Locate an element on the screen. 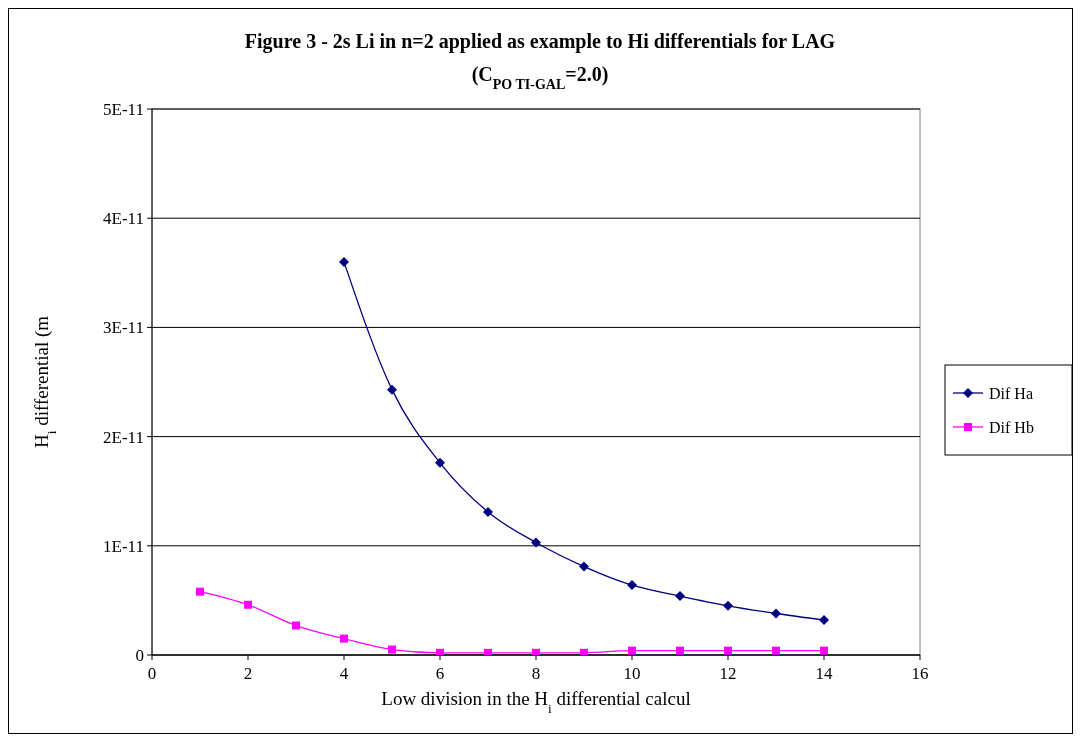 The image size is (1081, 742). y-tick-label: 1E-11 is located at coordinates (123, 546).